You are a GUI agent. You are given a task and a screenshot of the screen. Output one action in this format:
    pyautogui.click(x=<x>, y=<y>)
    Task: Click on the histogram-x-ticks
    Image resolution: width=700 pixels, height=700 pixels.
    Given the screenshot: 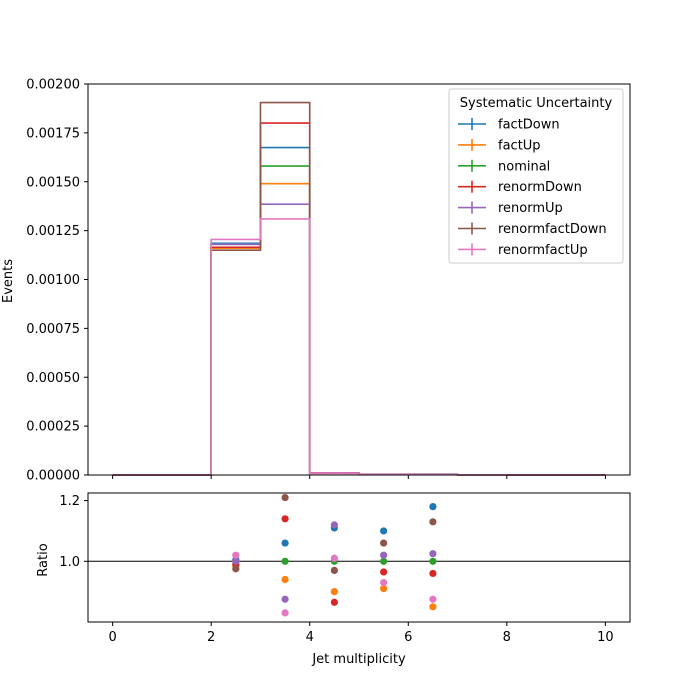 What is the action you would take?
    pyautogui.click(x=359, y=477)
    